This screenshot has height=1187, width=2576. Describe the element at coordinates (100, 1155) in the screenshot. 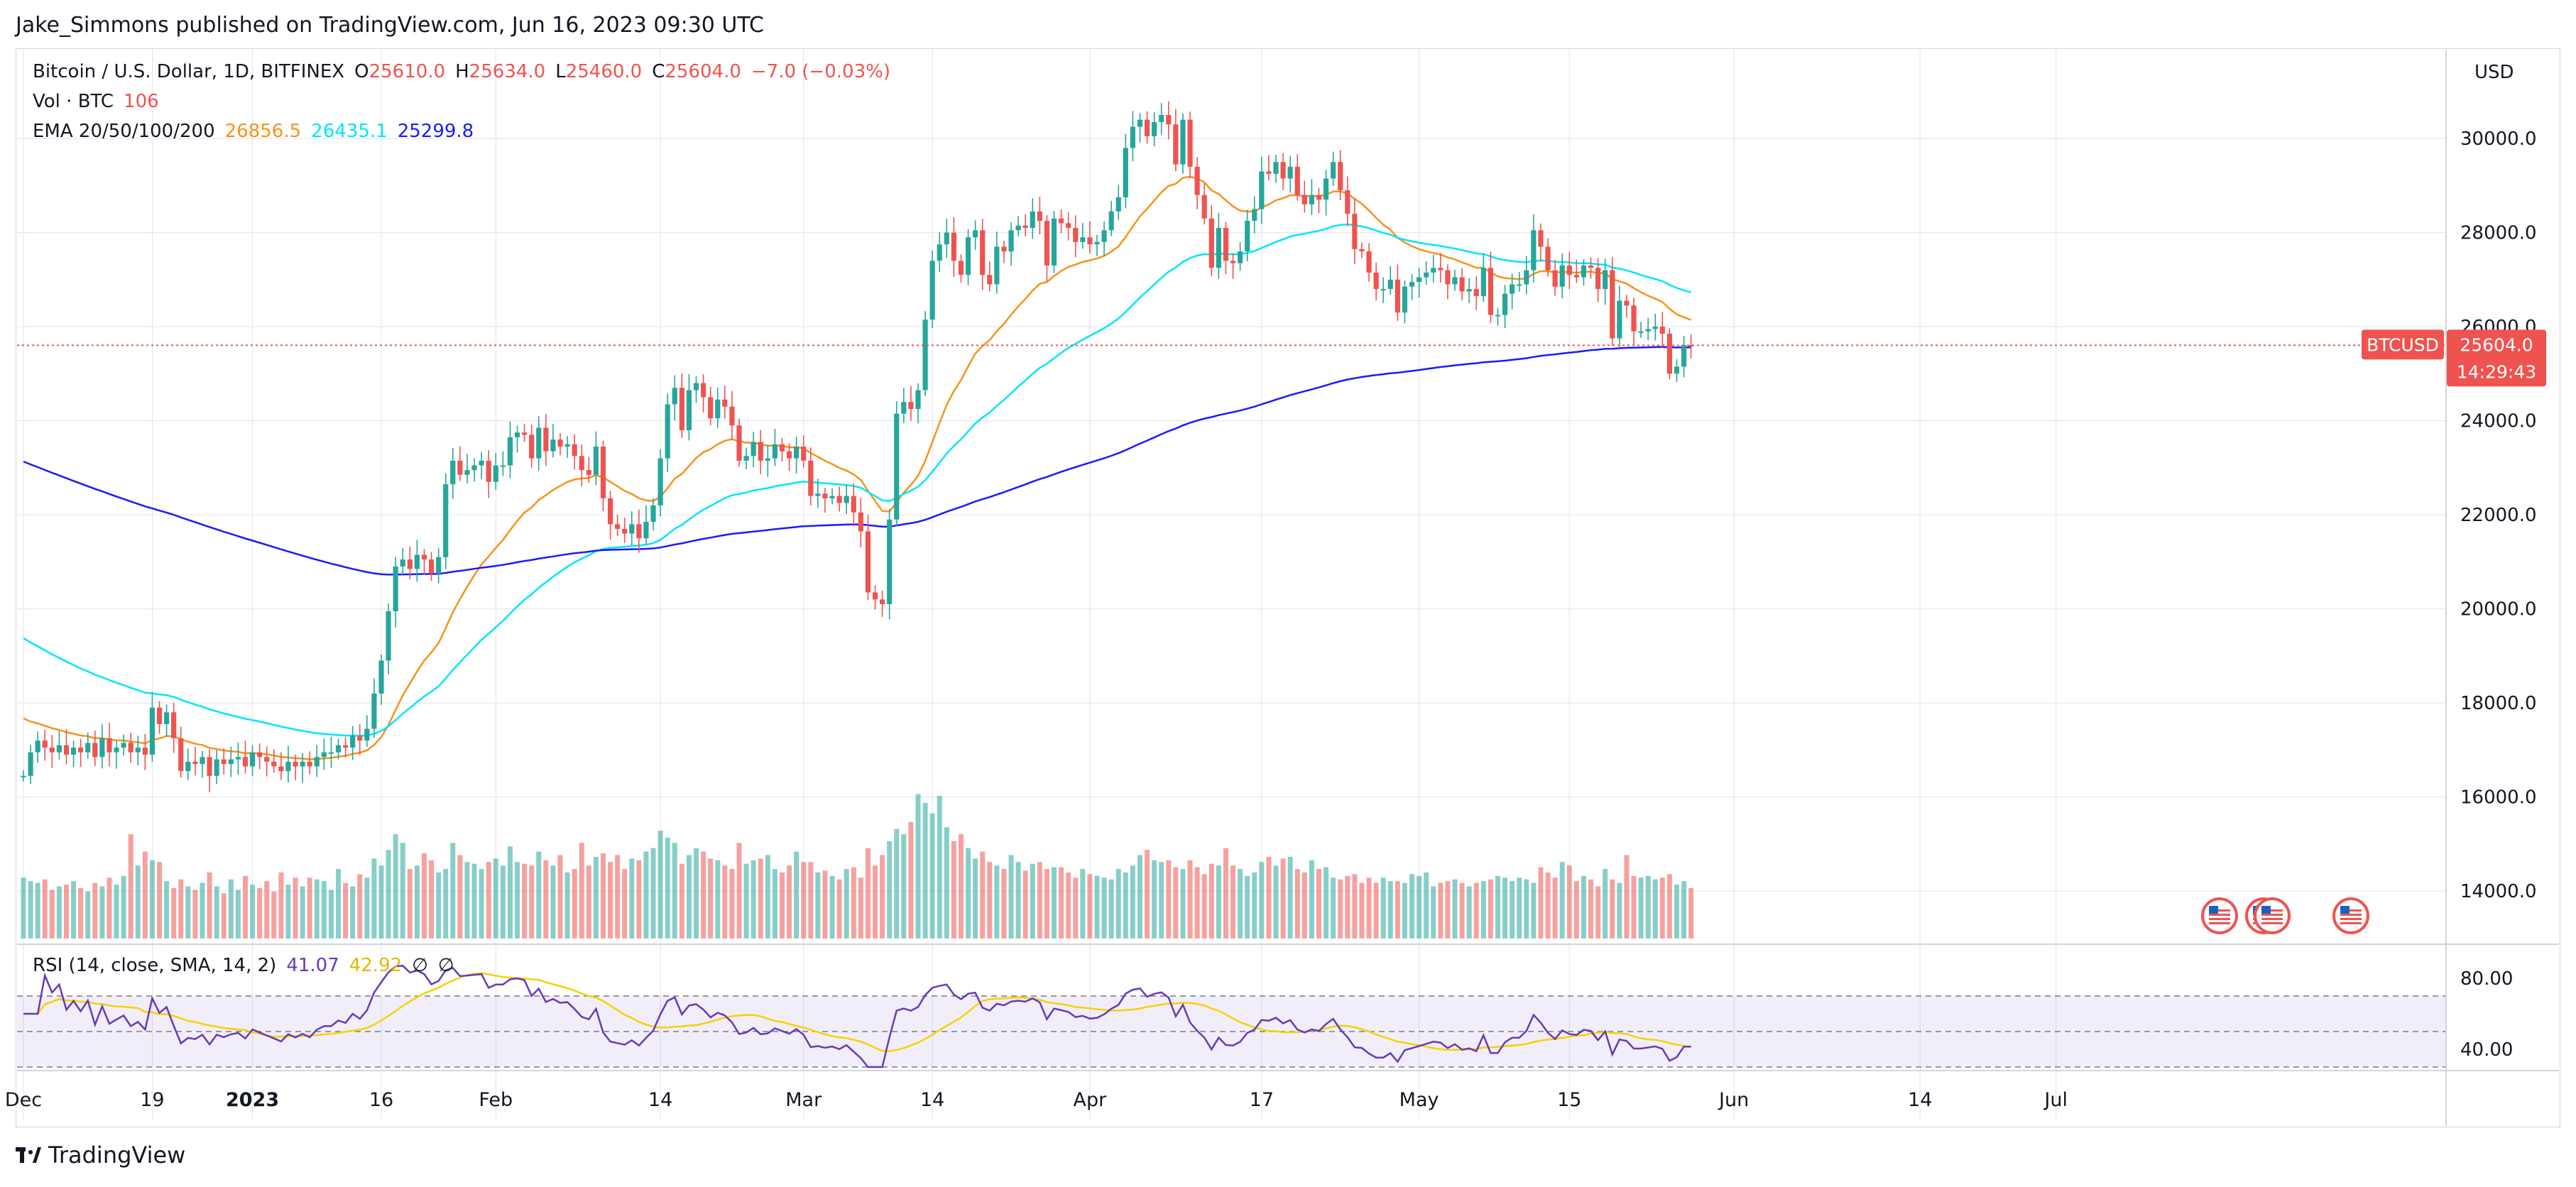

I see `tradingview-logo: TradingView` at that location.